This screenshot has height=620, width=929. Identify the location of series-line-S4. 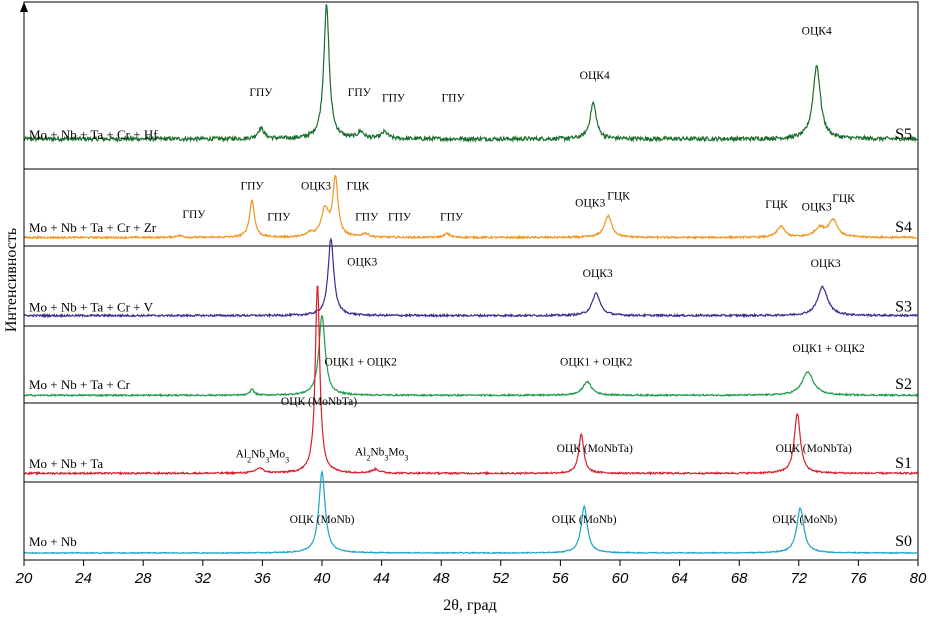
(471, 207).